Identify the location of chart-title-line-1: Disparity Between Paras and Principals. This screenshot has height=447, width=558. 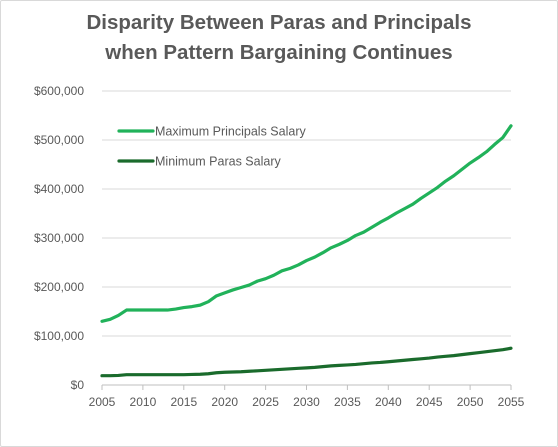
(279, 22).